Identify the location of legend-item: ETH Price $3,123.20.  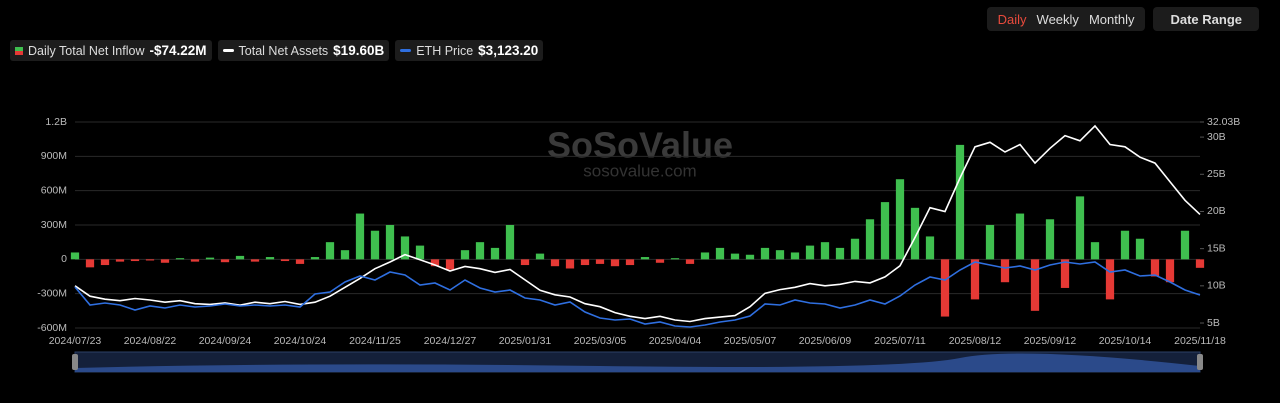
(469, 50).